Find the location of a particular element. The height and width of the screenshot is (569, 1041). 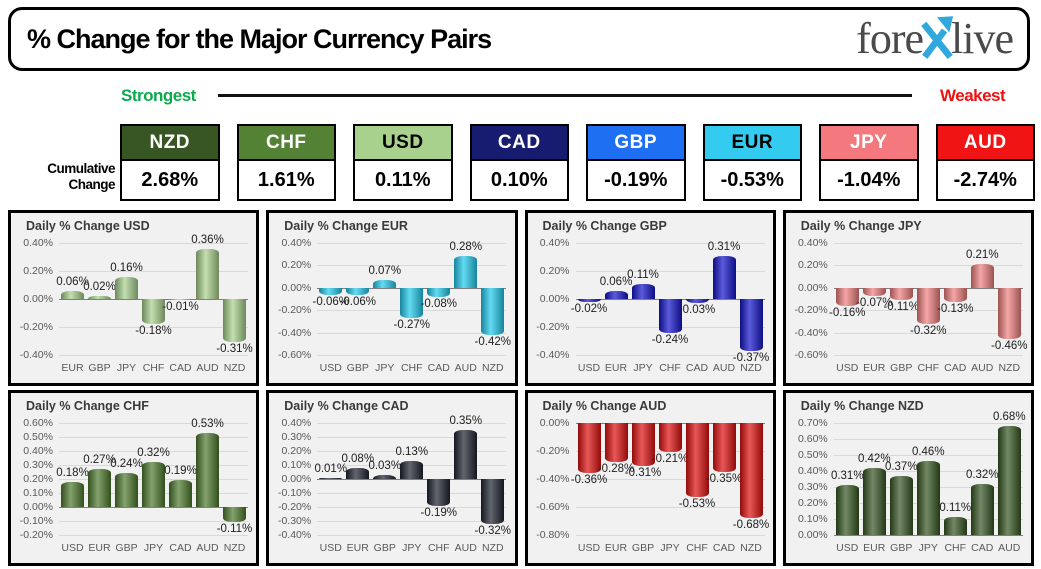

data-label-cad-eur: 0.08% is located at coordinates (358, 458).